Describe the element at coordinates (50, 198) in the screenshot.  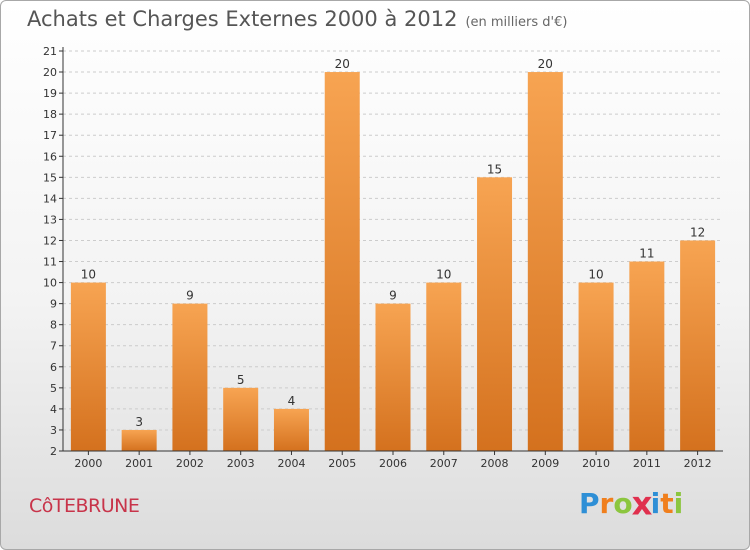
I see `y-tick-label: 14` at that location.